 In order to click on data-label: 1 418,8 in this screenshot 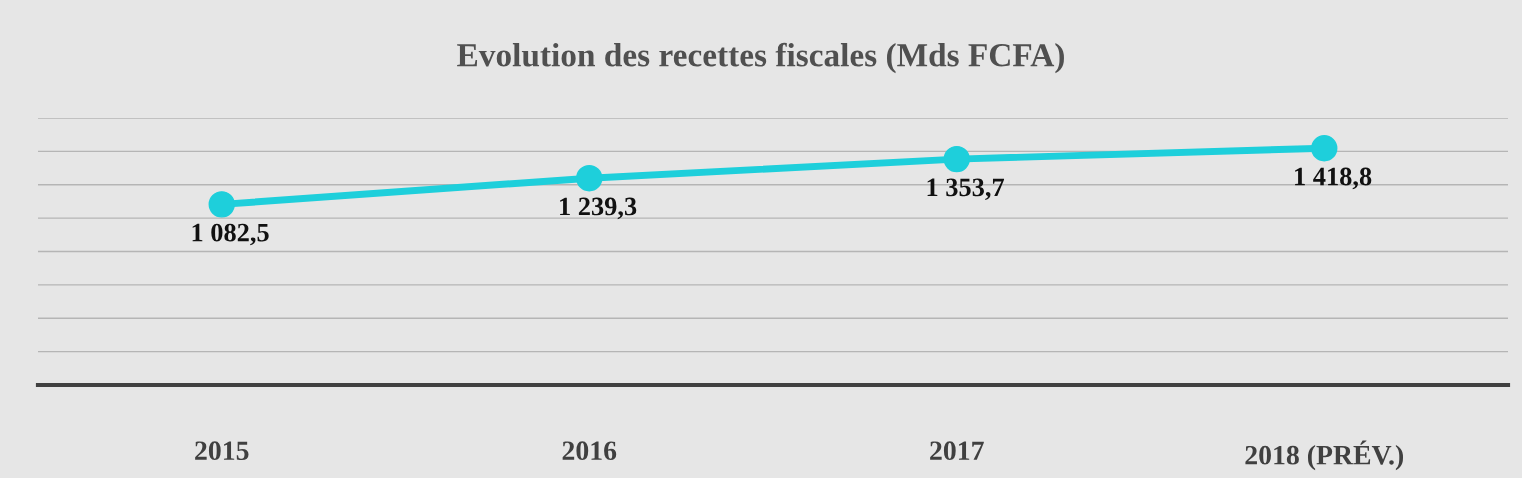, I will do `click(1333, 178)`.